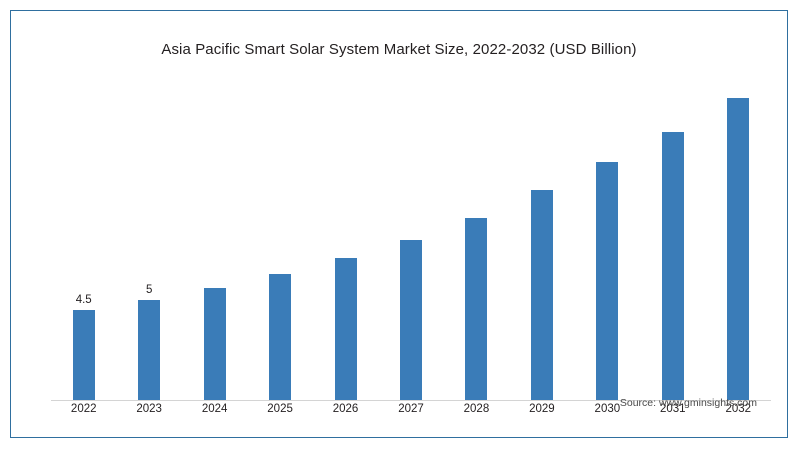 The width and height of the screenshot is (800, 450). I want to click on x-tick-label: 2028, so click(476, 409).